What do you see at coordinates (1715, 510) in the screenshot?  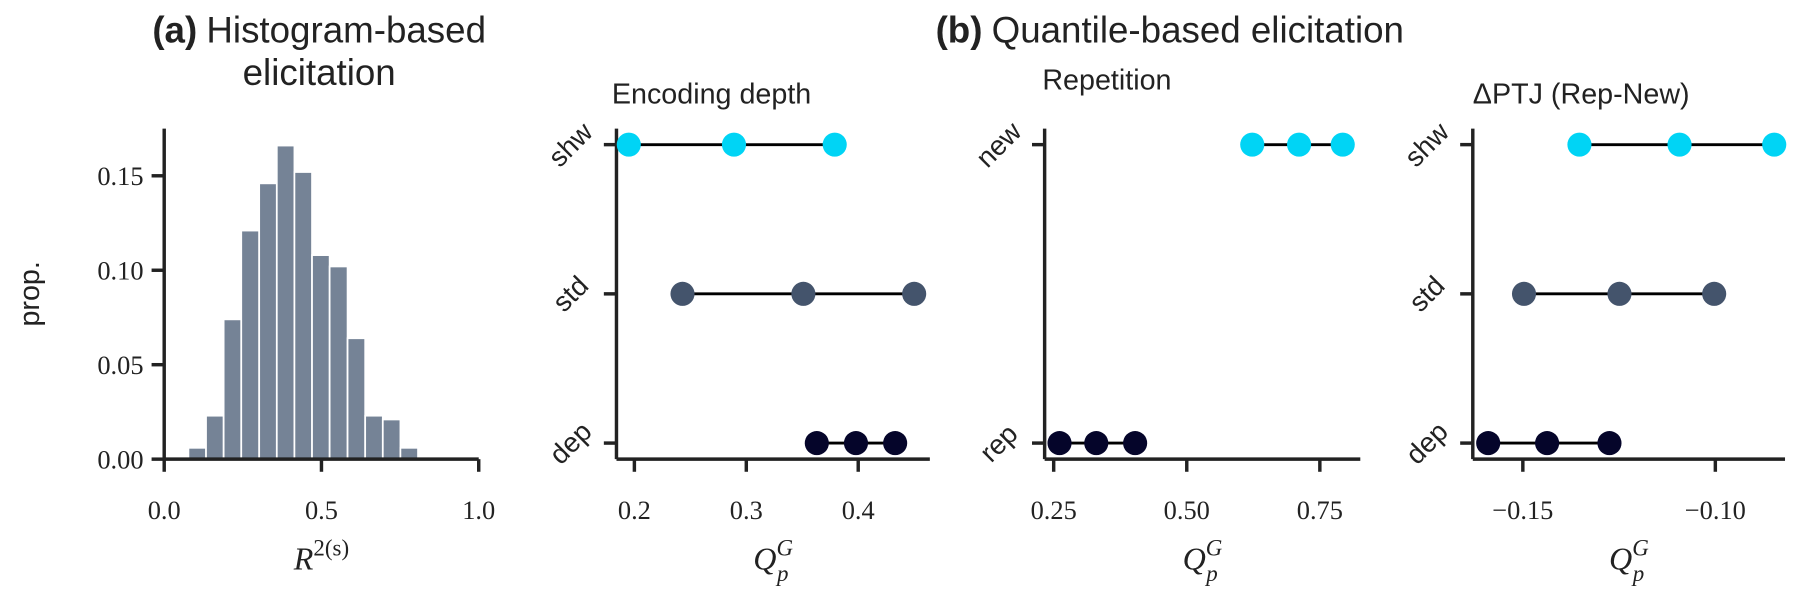 I see `x-tick-label: −0.10` at bounding box center [1715, 510].